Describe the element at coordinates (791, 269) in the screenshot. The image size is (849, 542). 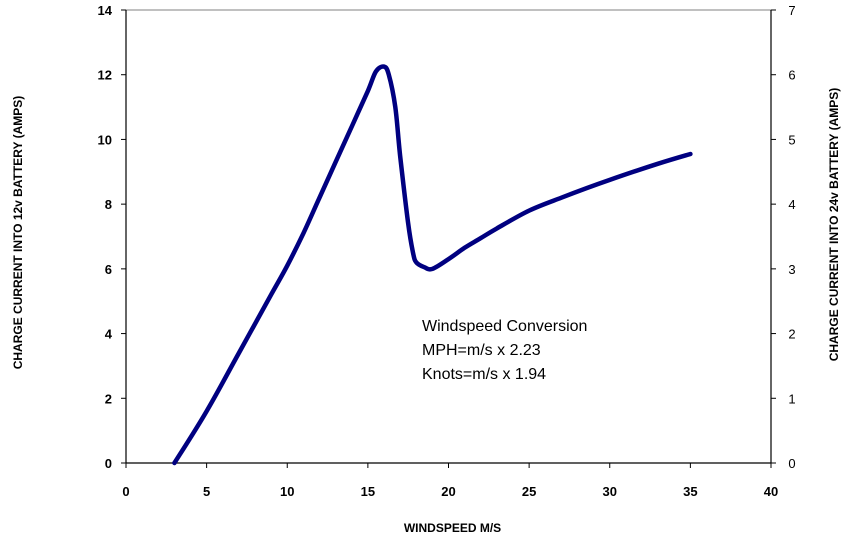
I see `y2-tick-label: 3` at that location.